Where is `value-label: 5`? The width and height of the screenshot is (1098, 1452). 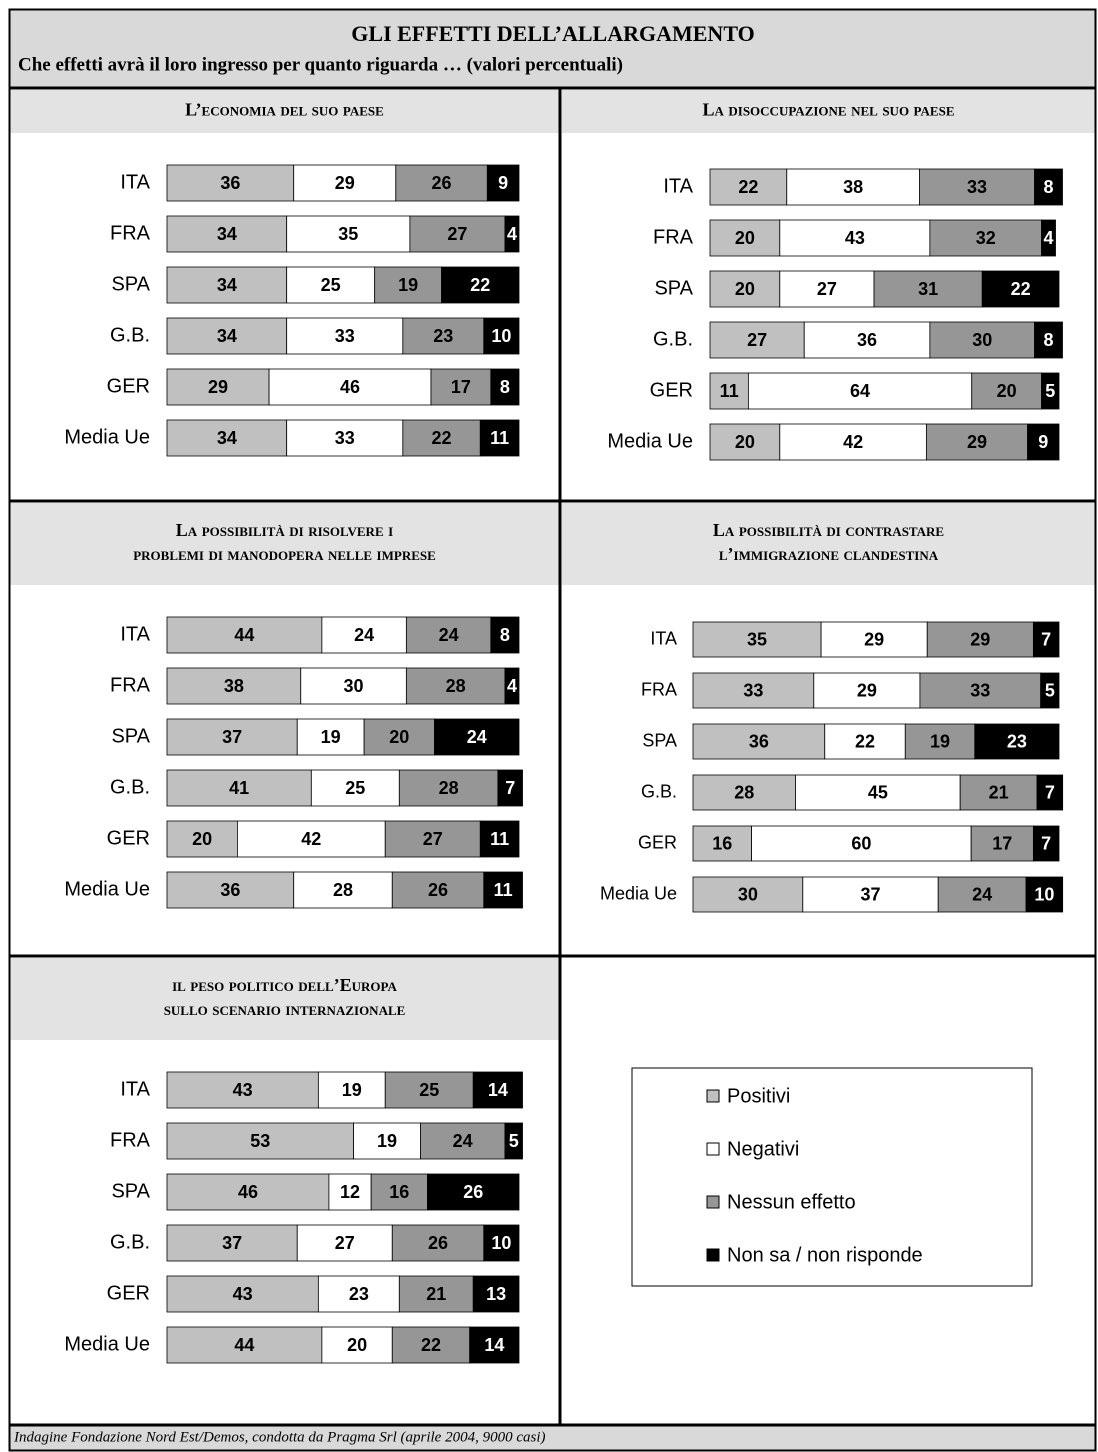 value-label: 5 is located at coordinates (514, 1141).